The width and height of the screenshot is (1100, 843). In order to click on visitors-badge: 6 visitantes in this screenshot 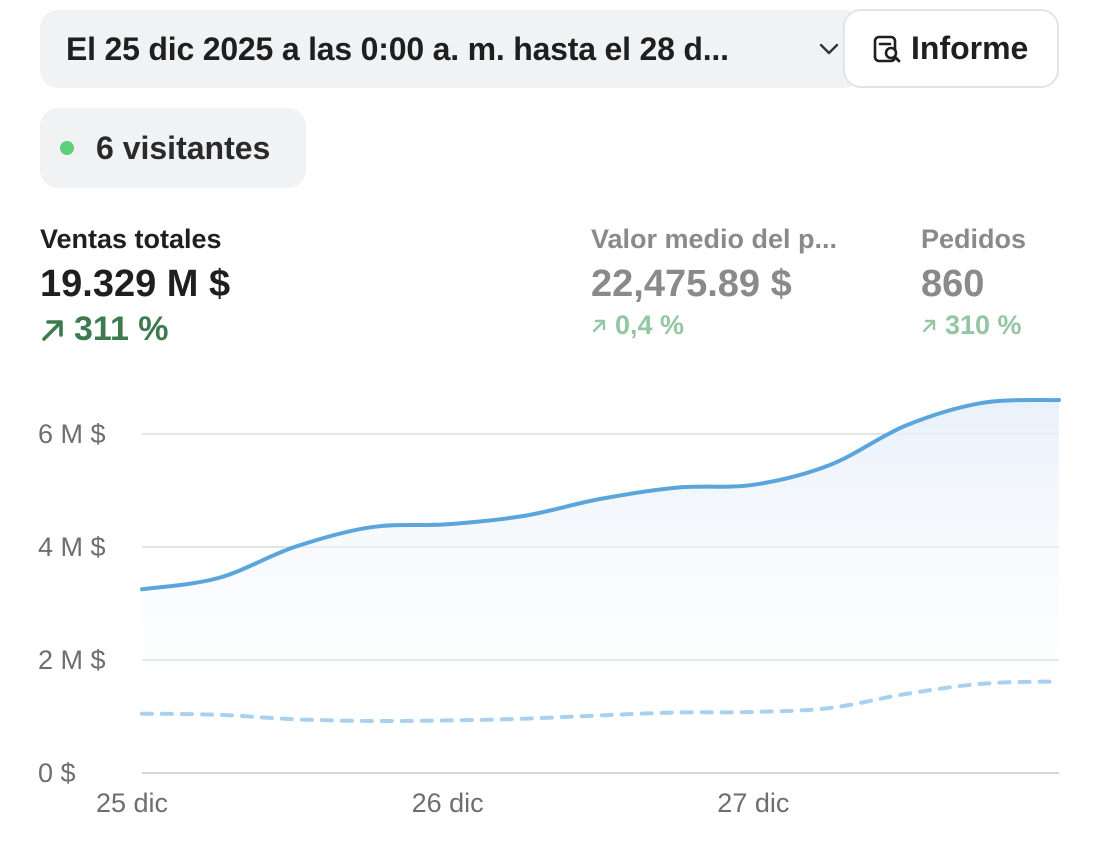, I will do `click(173, 148)`.